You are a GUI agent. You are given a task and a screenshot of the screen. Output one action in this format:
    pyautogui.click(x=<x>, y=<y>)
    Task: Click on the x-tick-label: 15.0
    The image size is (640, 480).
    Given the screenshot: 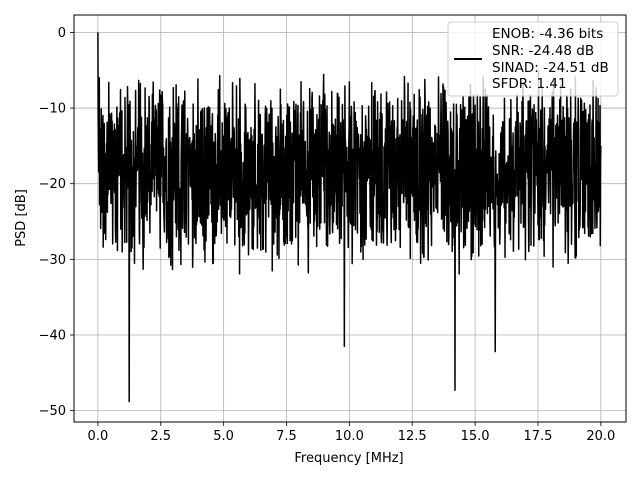 What is the action you would take?
    pyautogui.click(x=475, y=436)
    